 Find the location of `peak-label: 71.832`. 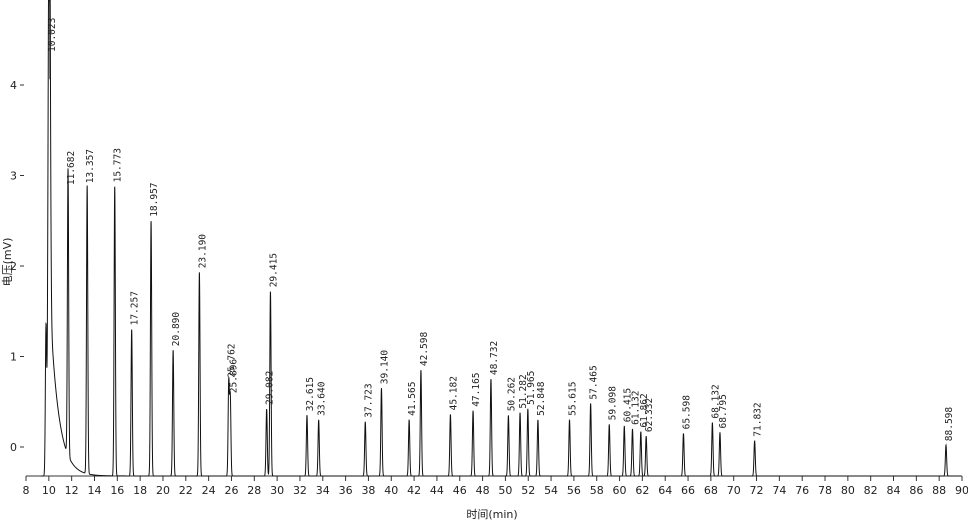

peak-label: 71.832 is located at coordinates (758, 419).